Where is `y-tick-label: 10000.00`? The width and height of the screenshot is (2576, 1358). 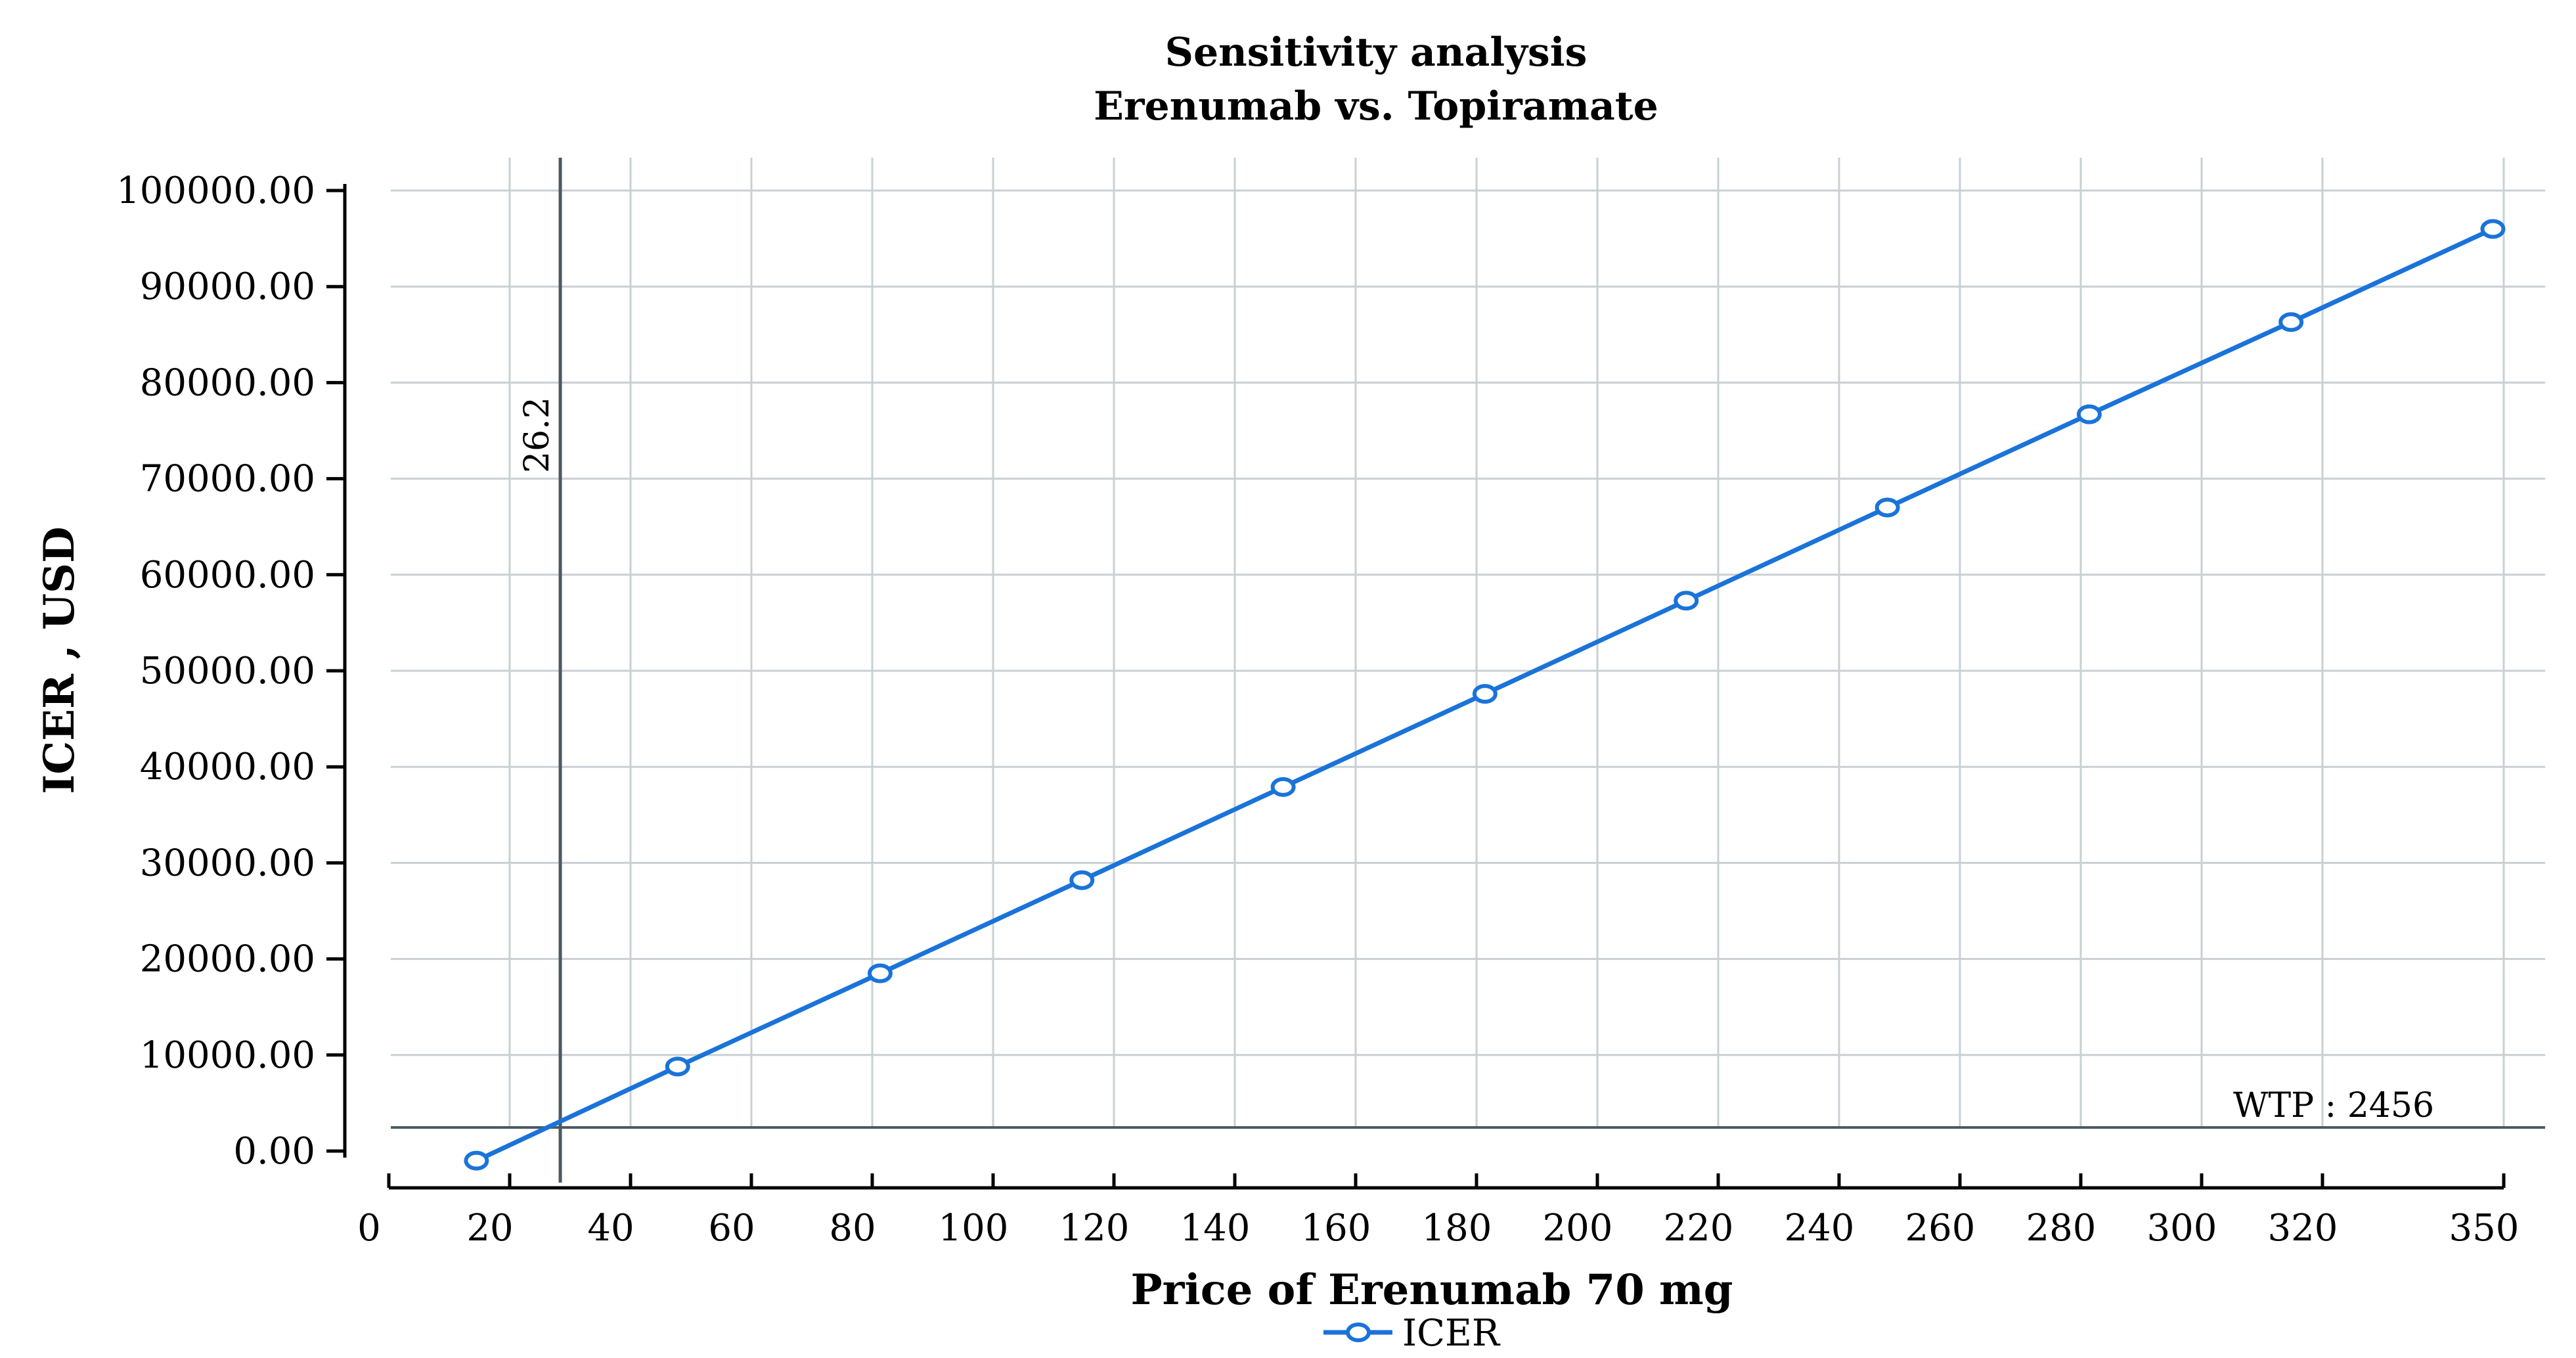
y-tick-label: 10000.00 is located at coordinates (228, 1055).